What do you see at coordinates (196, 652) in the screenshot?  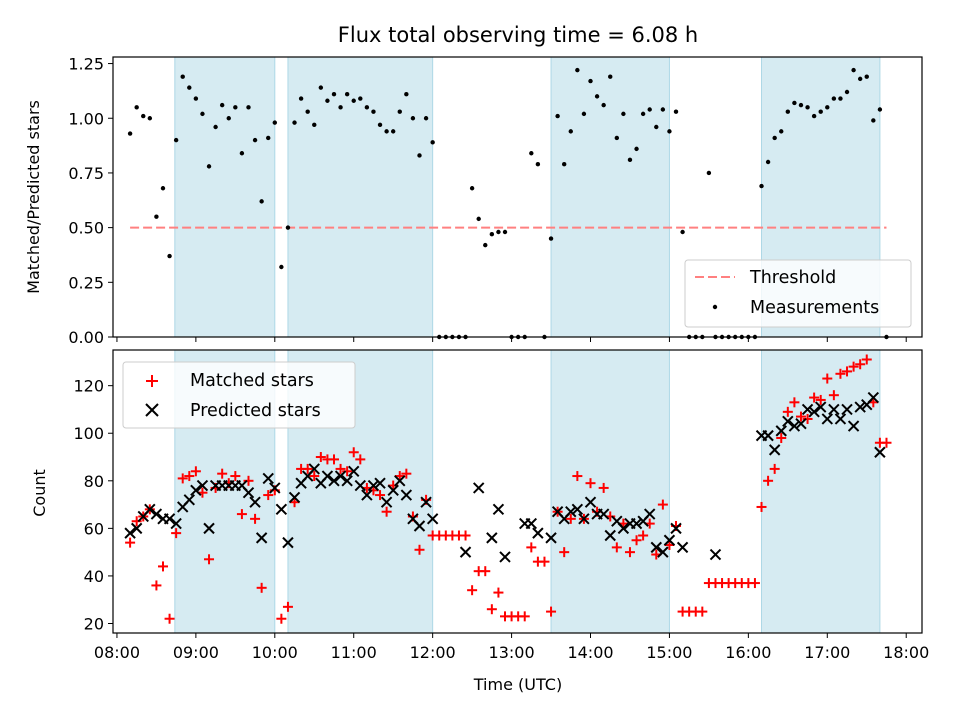 I see `x-tick-label: 09:00` at bounding box center [196, 652].